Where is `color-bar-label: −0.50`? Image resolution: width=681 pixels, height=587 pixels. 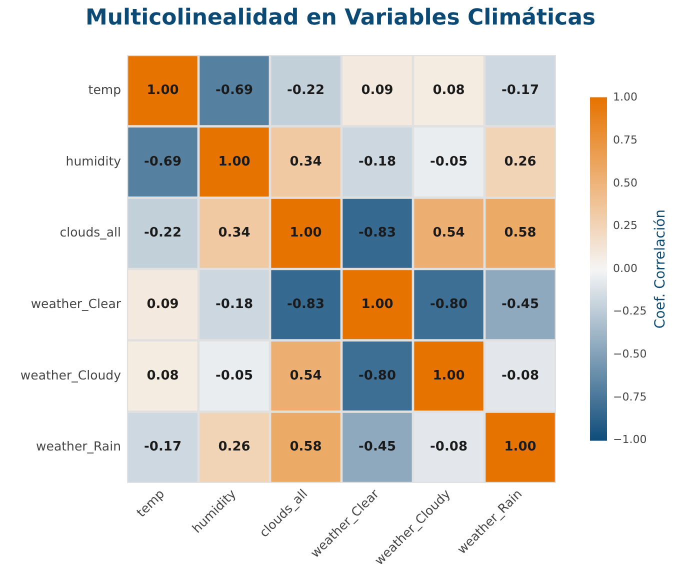 color-bar-label: −0.50 is located at coordinates (630, 353).